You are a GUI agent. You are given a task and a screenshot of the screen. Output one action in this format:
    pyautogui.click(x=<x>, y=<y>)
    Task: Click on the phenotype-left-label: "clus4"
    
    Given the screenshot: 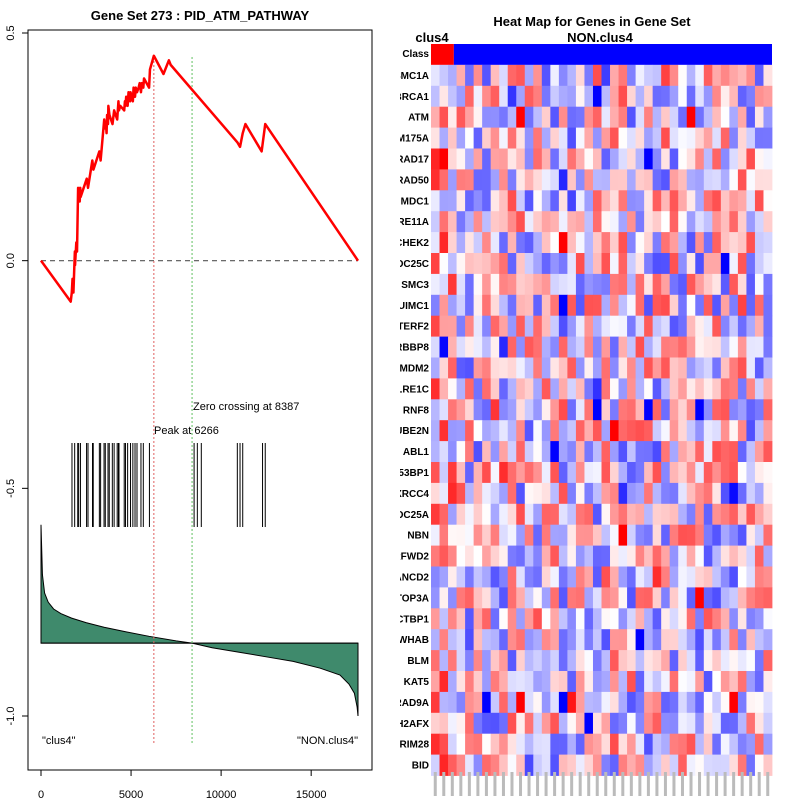 What is the action you would take?
    pyautogui.click(x=59, y=741)
    